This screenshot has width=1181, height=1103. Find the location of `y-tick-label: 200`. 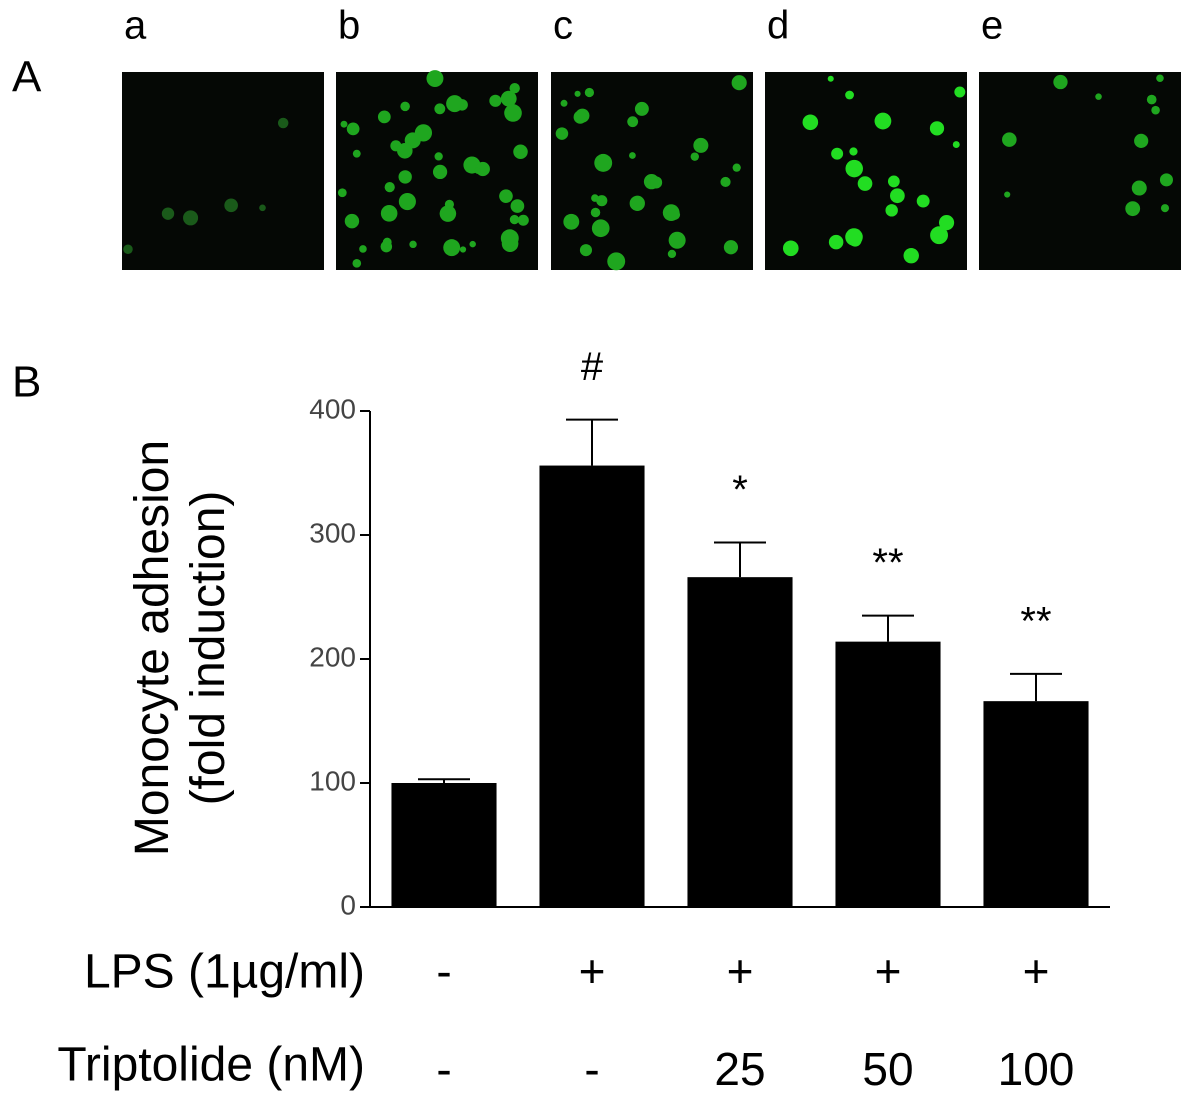

y-tick-label: 200 is located at coordinates (332, 656).